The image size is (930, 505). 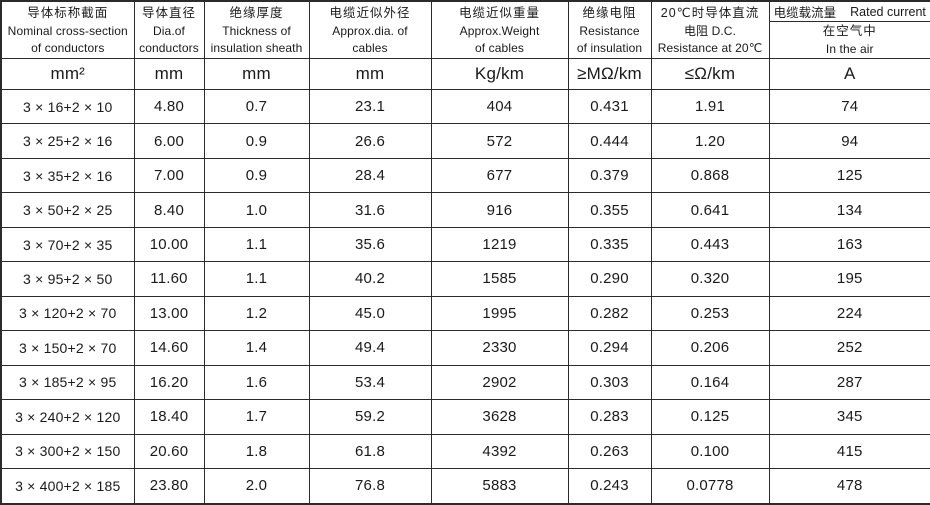 I want to click on units-row: mm² mm mm mm Kg/km ≥MΩ/km ≤Ω/km A, so click(x=465, y=74).